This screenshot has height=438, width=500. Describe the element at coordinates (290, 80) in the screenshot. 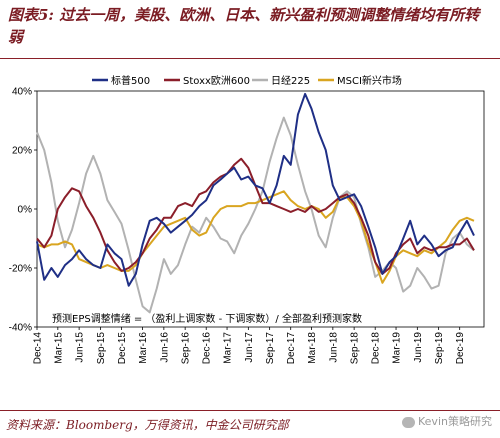

I see `legend-label-3: 日经225` at that location.